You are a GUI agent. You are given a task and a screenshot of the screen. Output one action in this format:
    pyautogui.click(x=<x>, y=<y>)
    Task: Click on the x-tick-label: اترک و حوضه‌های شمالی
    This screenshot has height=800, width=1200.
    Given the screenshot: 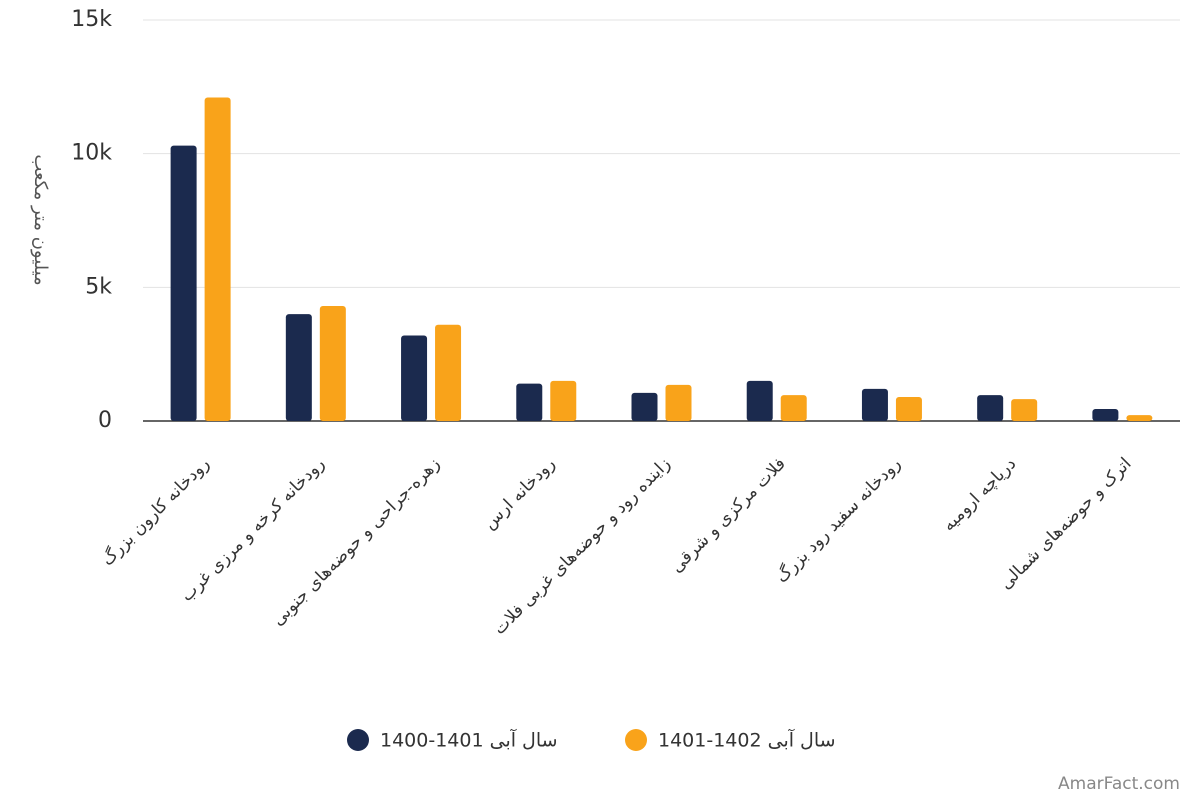 What is the action you would take?
    pyautogui.click(x=1066, y=524)
    